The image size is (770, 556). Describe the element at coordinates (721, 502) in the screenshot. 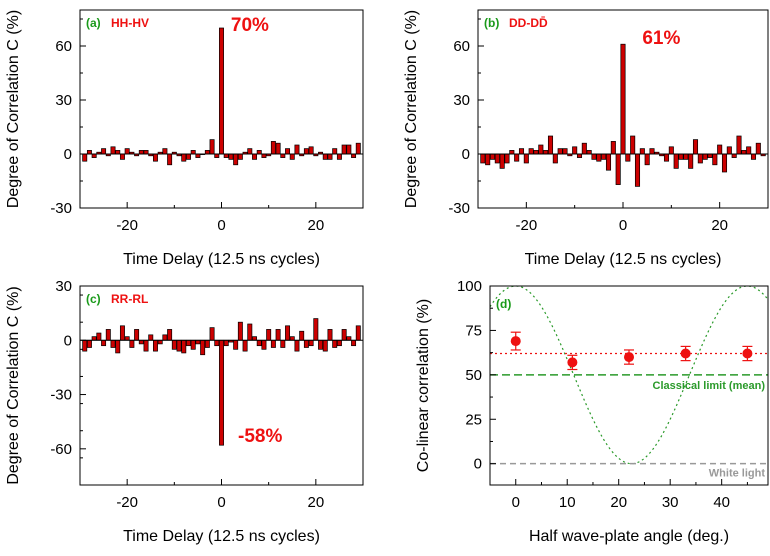

I see `x-tick-label: 40` at that location.